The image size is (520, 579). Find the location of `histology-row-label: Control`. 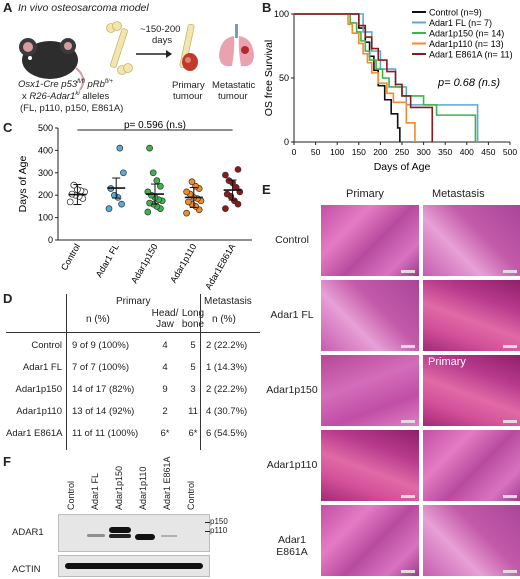

histology-row-label: Control is located at coordinates (292, 240).